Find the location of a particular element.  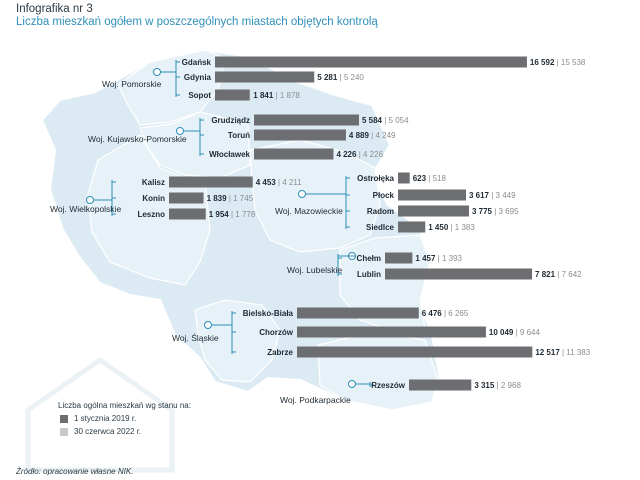

value-2022-leszno: | 1 778 is located at coordinates (242, 214).